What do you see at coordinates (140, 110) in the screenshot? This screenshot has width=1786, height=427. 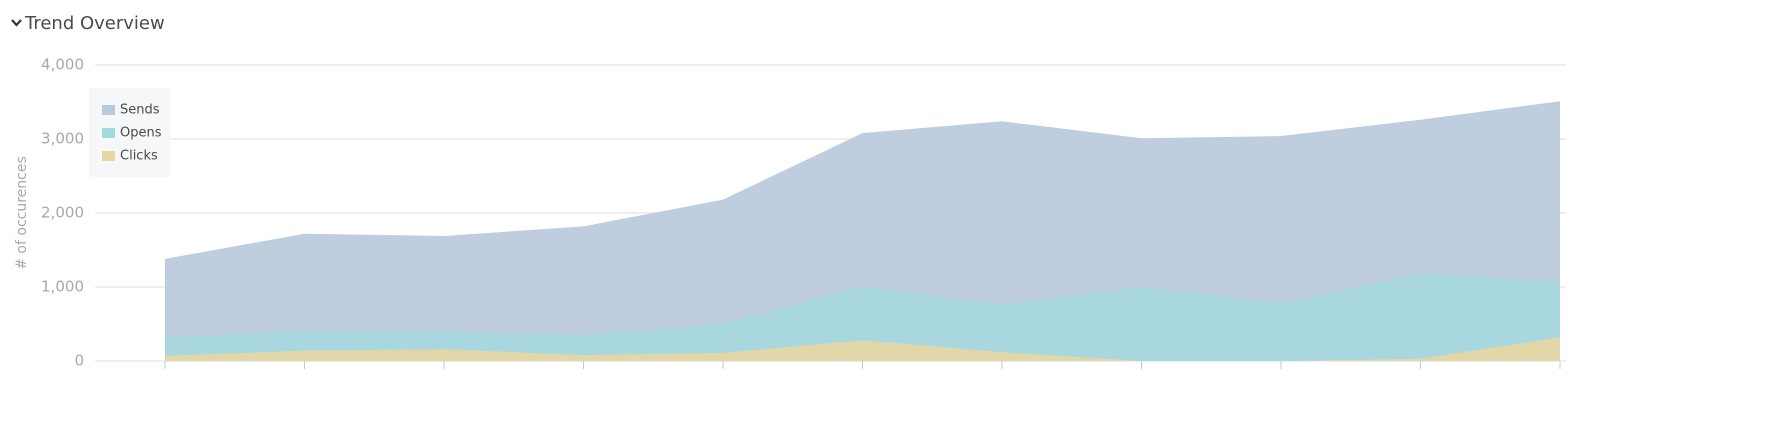 I see `legend-label: Sends` at bounding box center [140, 110].